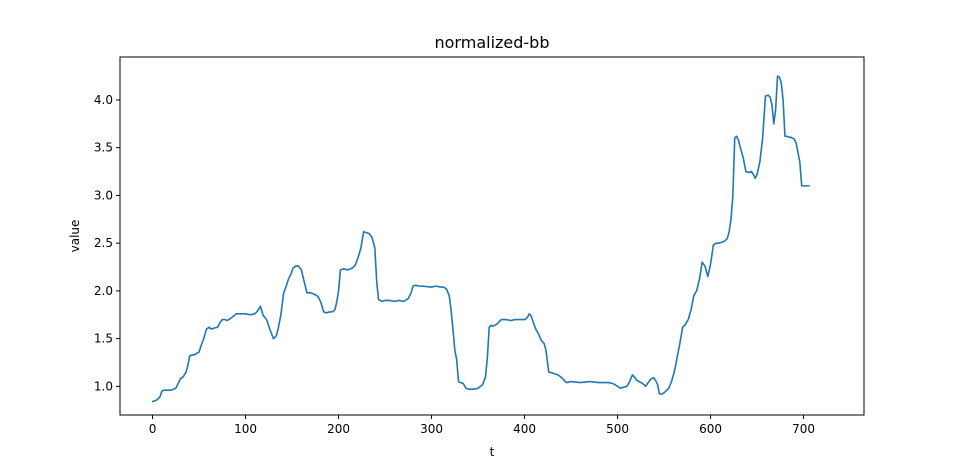 Image resolution: width=960 pixels, height=467 pixels. What do you see at coordinates (103, 386) in the screenshot?
I see `y-tick-label: 1.0` at bounding box center [103, 386].